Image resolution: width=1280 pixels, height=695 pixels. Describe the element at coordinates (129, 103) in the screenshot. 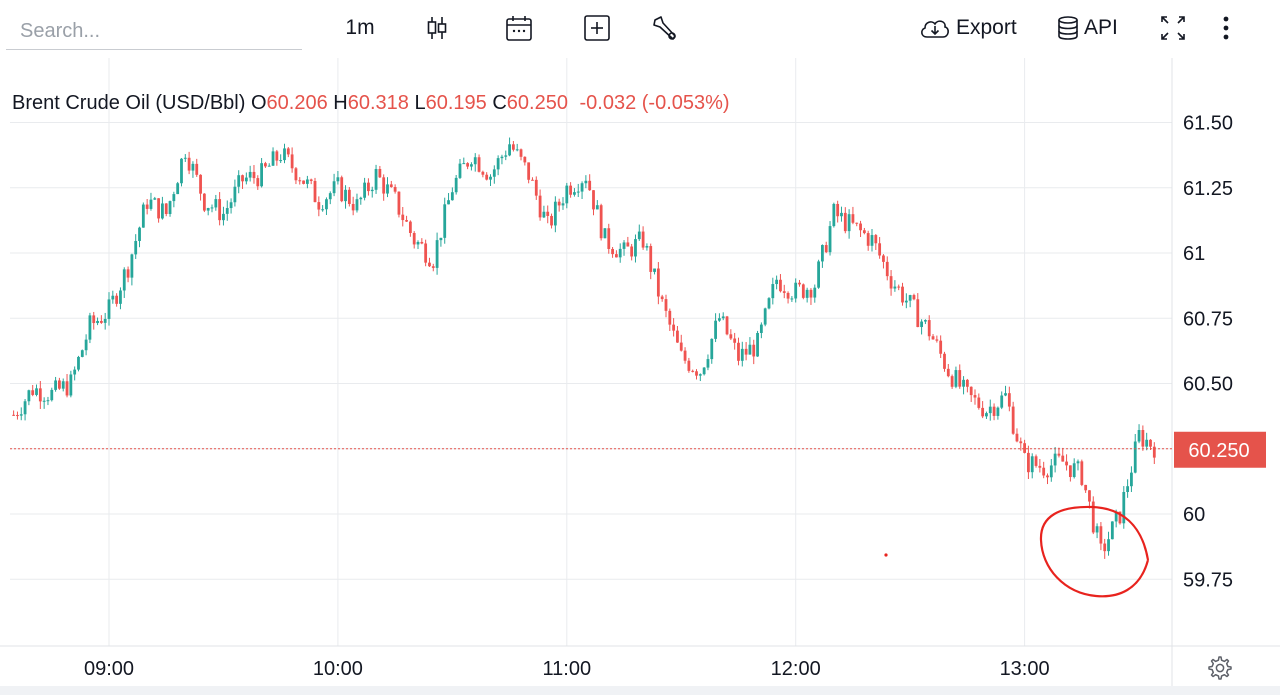

I see `symbol-name: Brent Crude Oil (USD/Bbl)` at that location.